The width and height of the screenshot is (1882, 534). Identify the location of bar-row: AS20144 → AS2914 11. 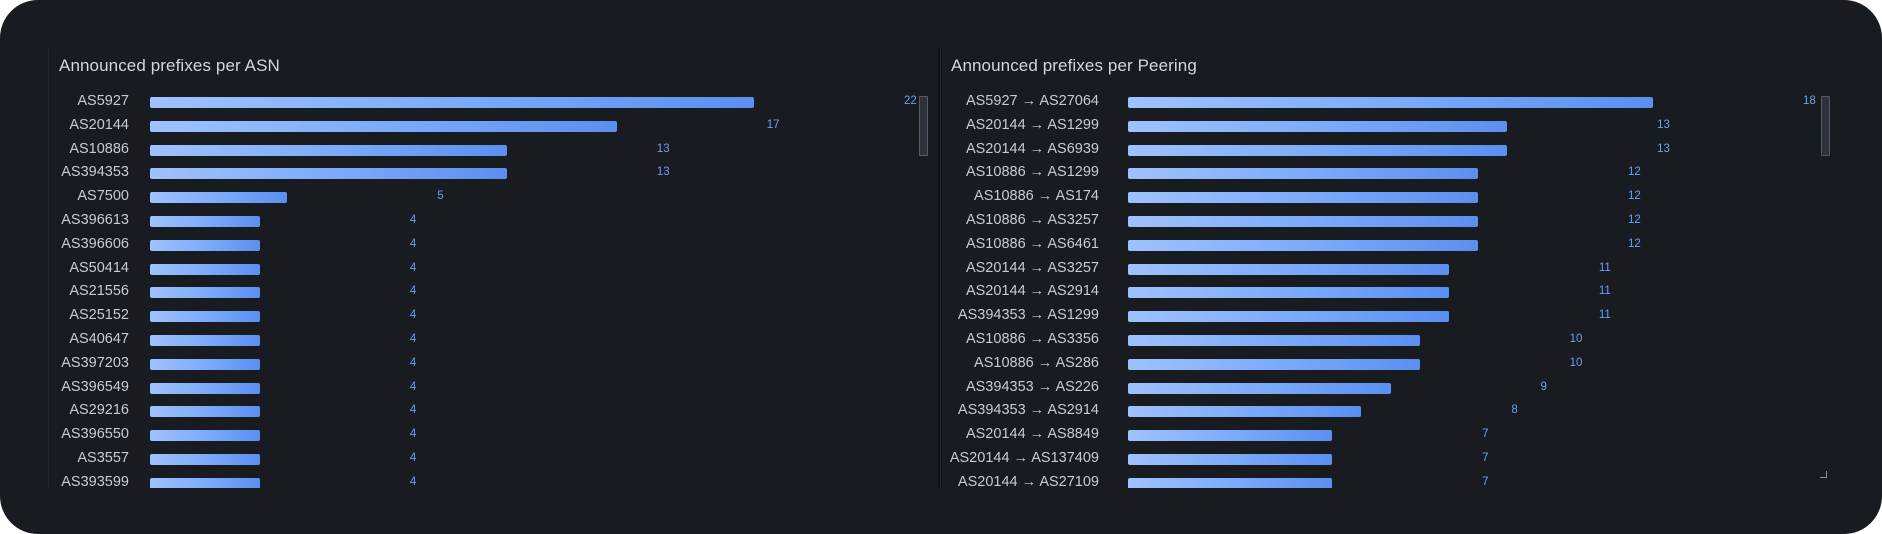
(1391, 292).